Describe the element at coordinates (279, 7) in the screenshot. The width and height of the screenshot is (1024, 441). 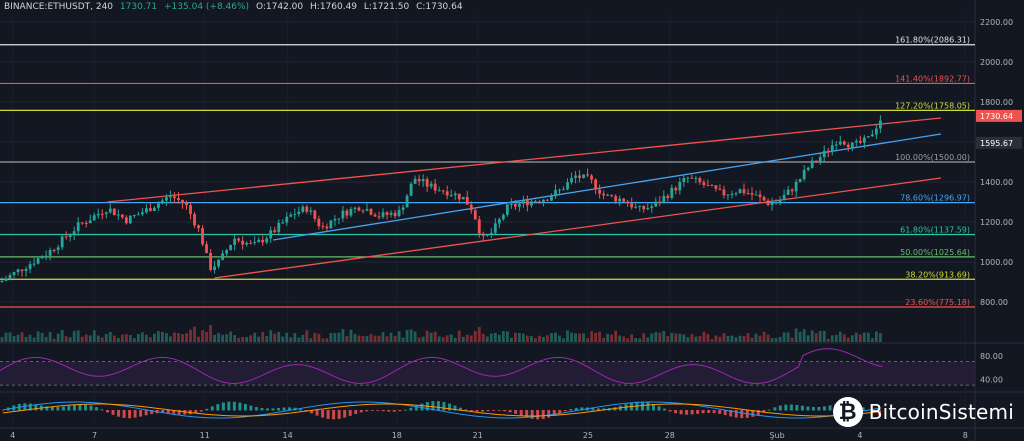
I see `open-value: O:1742.00` at that location.